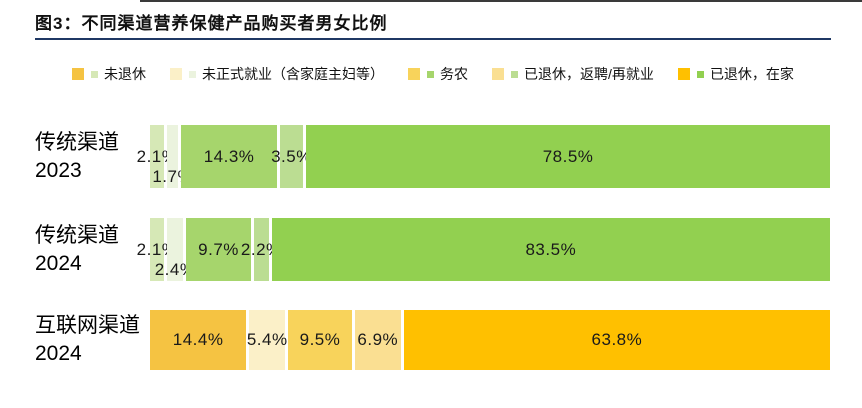 Image resolution: width=862 pixels, height=408 pixels. I want to click on stacked-bar: 2.1% 2.4% 9.7% 2.2% 83.5%, so click(483, 249).